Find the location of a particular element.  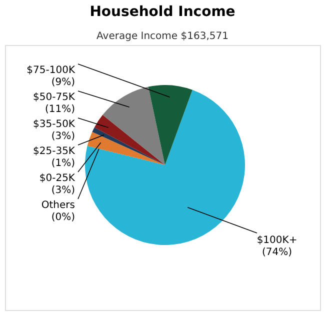

category-label: Others is located at coordinates (58, 205).